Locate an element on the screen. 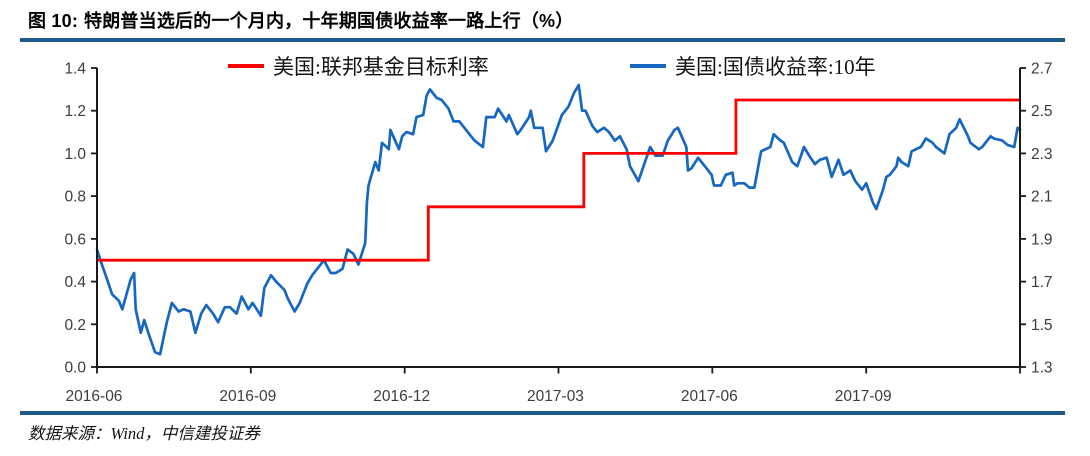  right-axis-tick-label: 1.7 is located at coordinates (1042, 282).